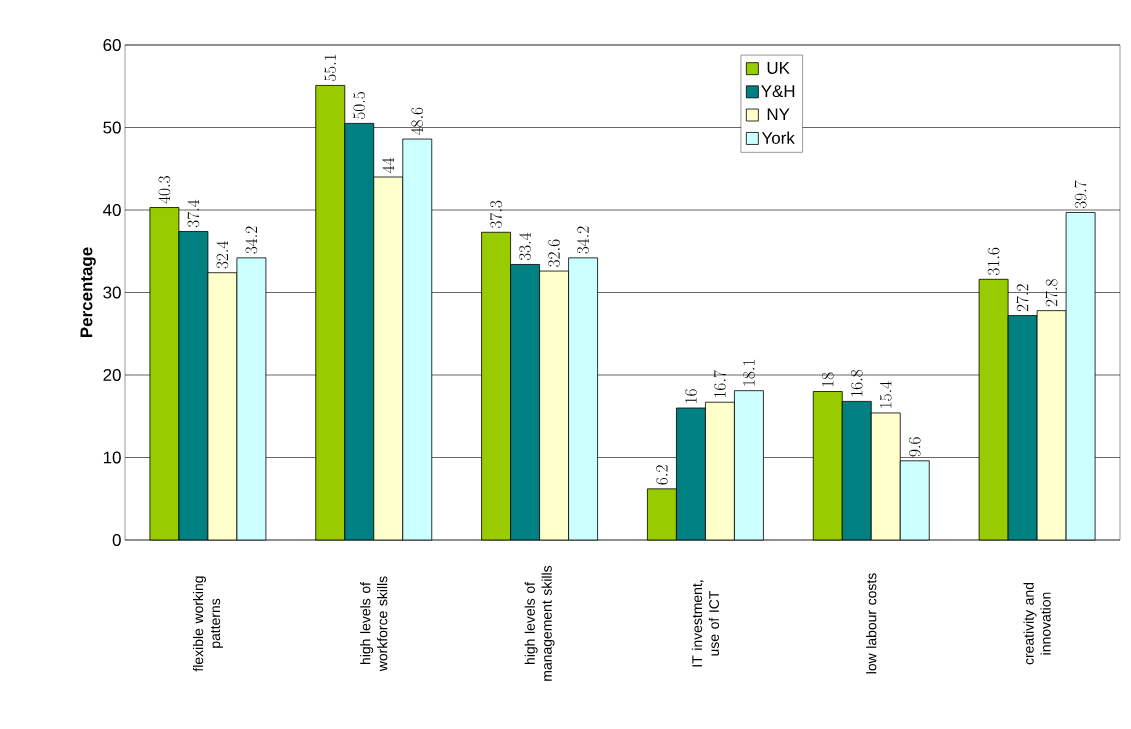  What do you see at coordinates (164, 190) in the screenshot?
I see `data-label: 40.3` at bounding box center [164, 190].